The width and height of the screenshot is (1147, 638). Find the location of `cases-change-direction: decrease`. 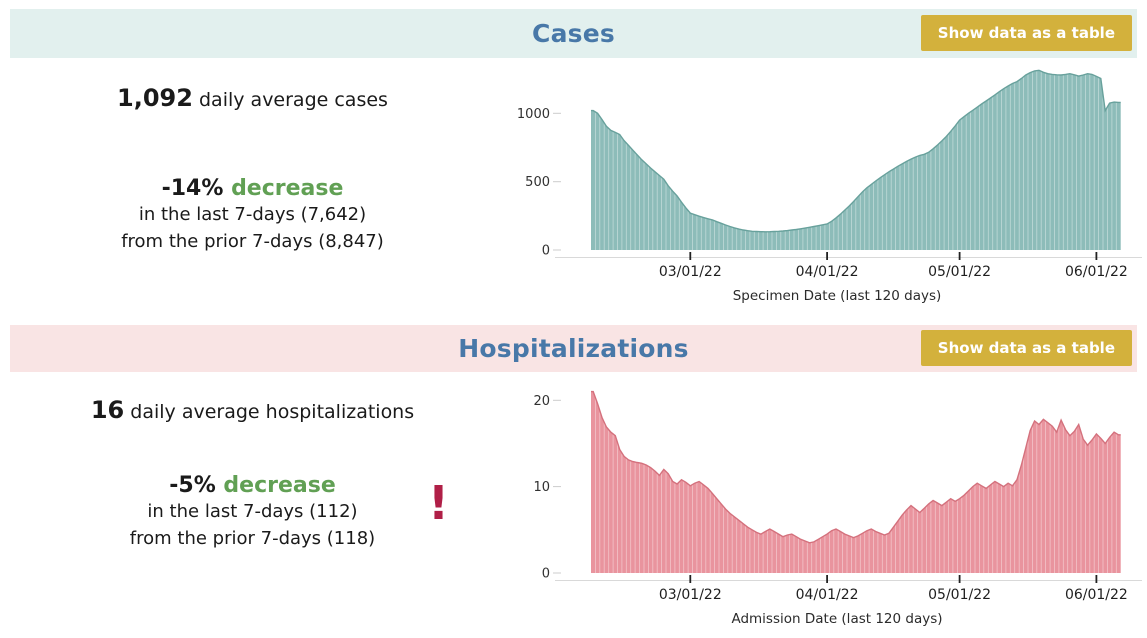

cases-change-direction: decrease is located at coordinates (287, 188).